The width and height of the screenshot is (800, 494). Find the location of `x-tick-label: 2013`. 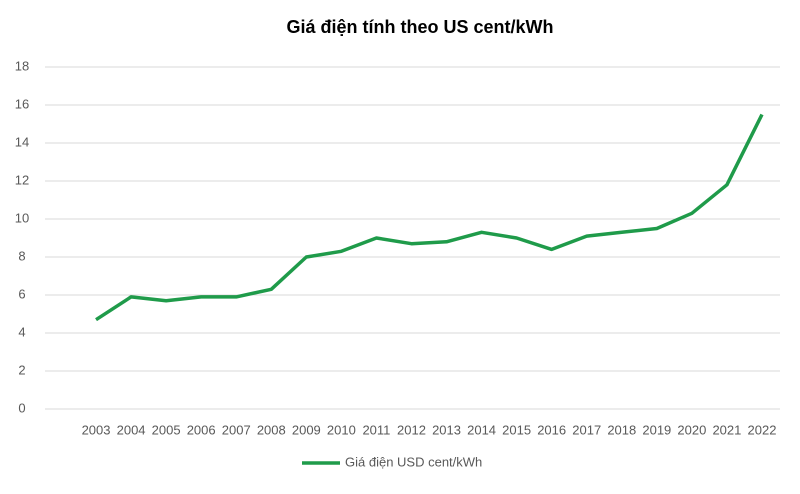

x-tick-label: 2013 is located at coordinates (446, 429).